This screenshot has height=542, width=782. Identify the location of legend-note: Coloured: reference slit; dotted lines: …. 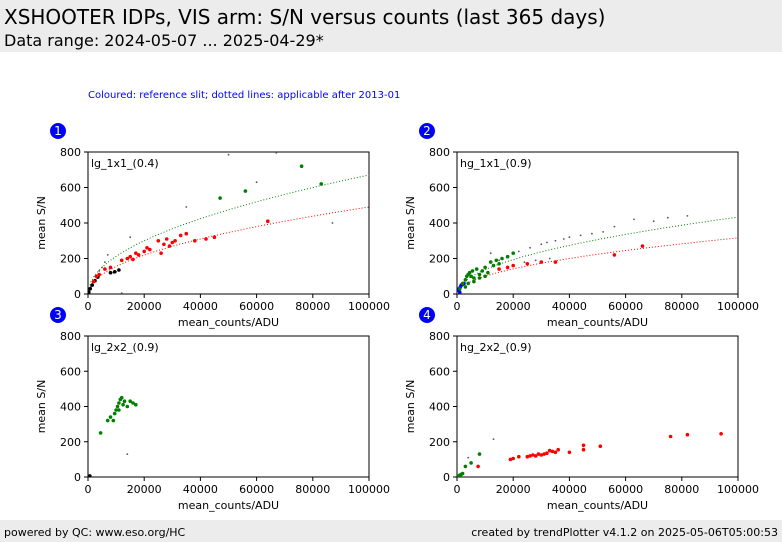
(244, 95).